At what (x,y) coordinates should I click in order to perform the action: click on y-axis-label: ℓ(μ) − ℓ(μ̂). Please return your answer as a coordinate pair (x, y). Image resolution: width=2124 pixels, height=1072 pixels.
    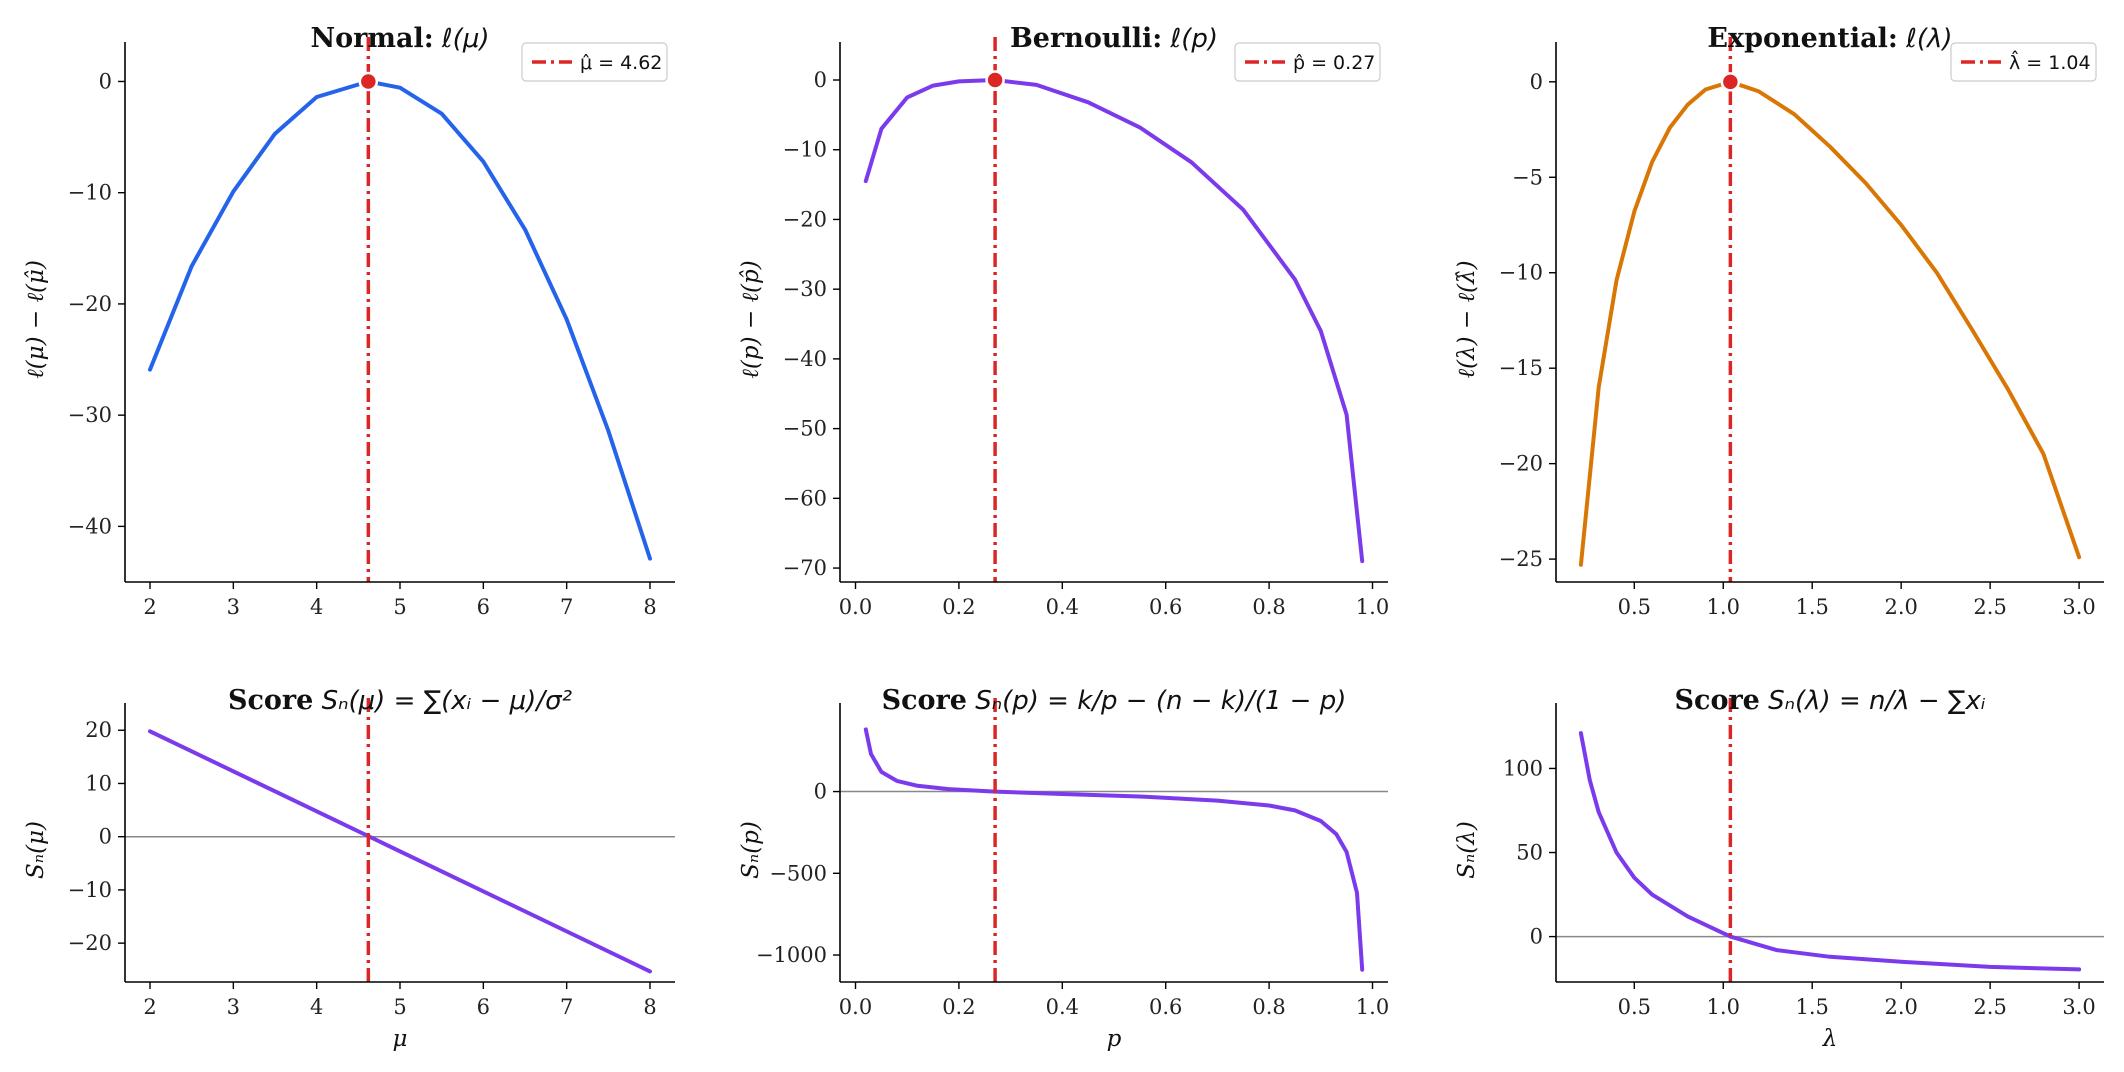
    Looking at the image, I should click on (36, 319).